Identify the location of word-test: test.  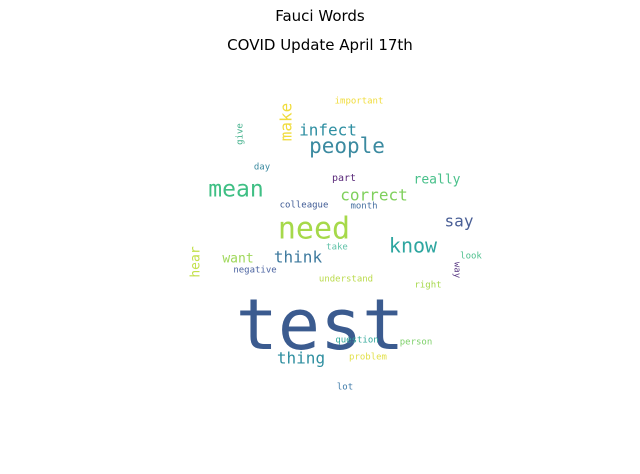
(320, 325).